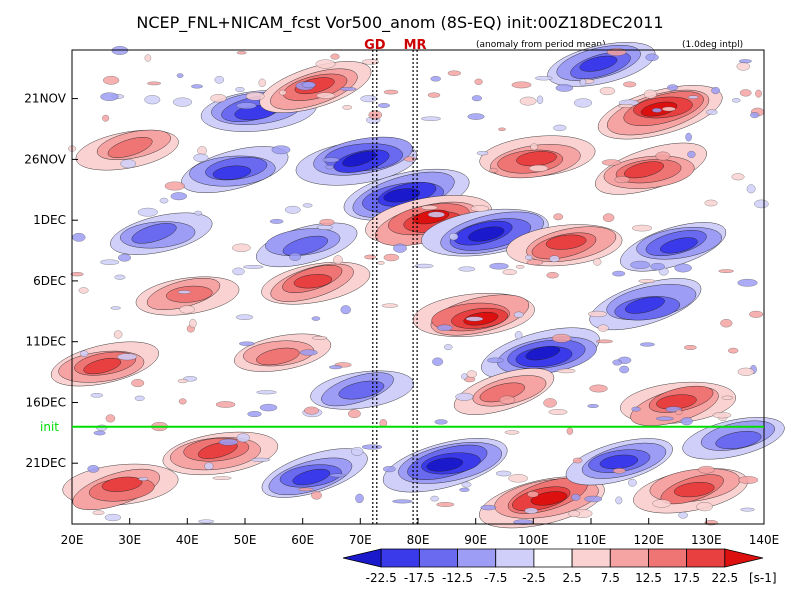  I want to click on colorbar-level-label: 22.5, so click(724, 578).